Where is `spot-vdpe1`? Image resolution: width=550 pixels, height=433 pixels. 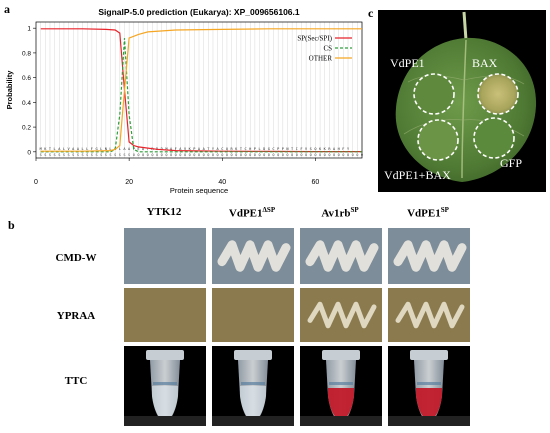 spot-vdpe1 is located at coordinates (434, 94).